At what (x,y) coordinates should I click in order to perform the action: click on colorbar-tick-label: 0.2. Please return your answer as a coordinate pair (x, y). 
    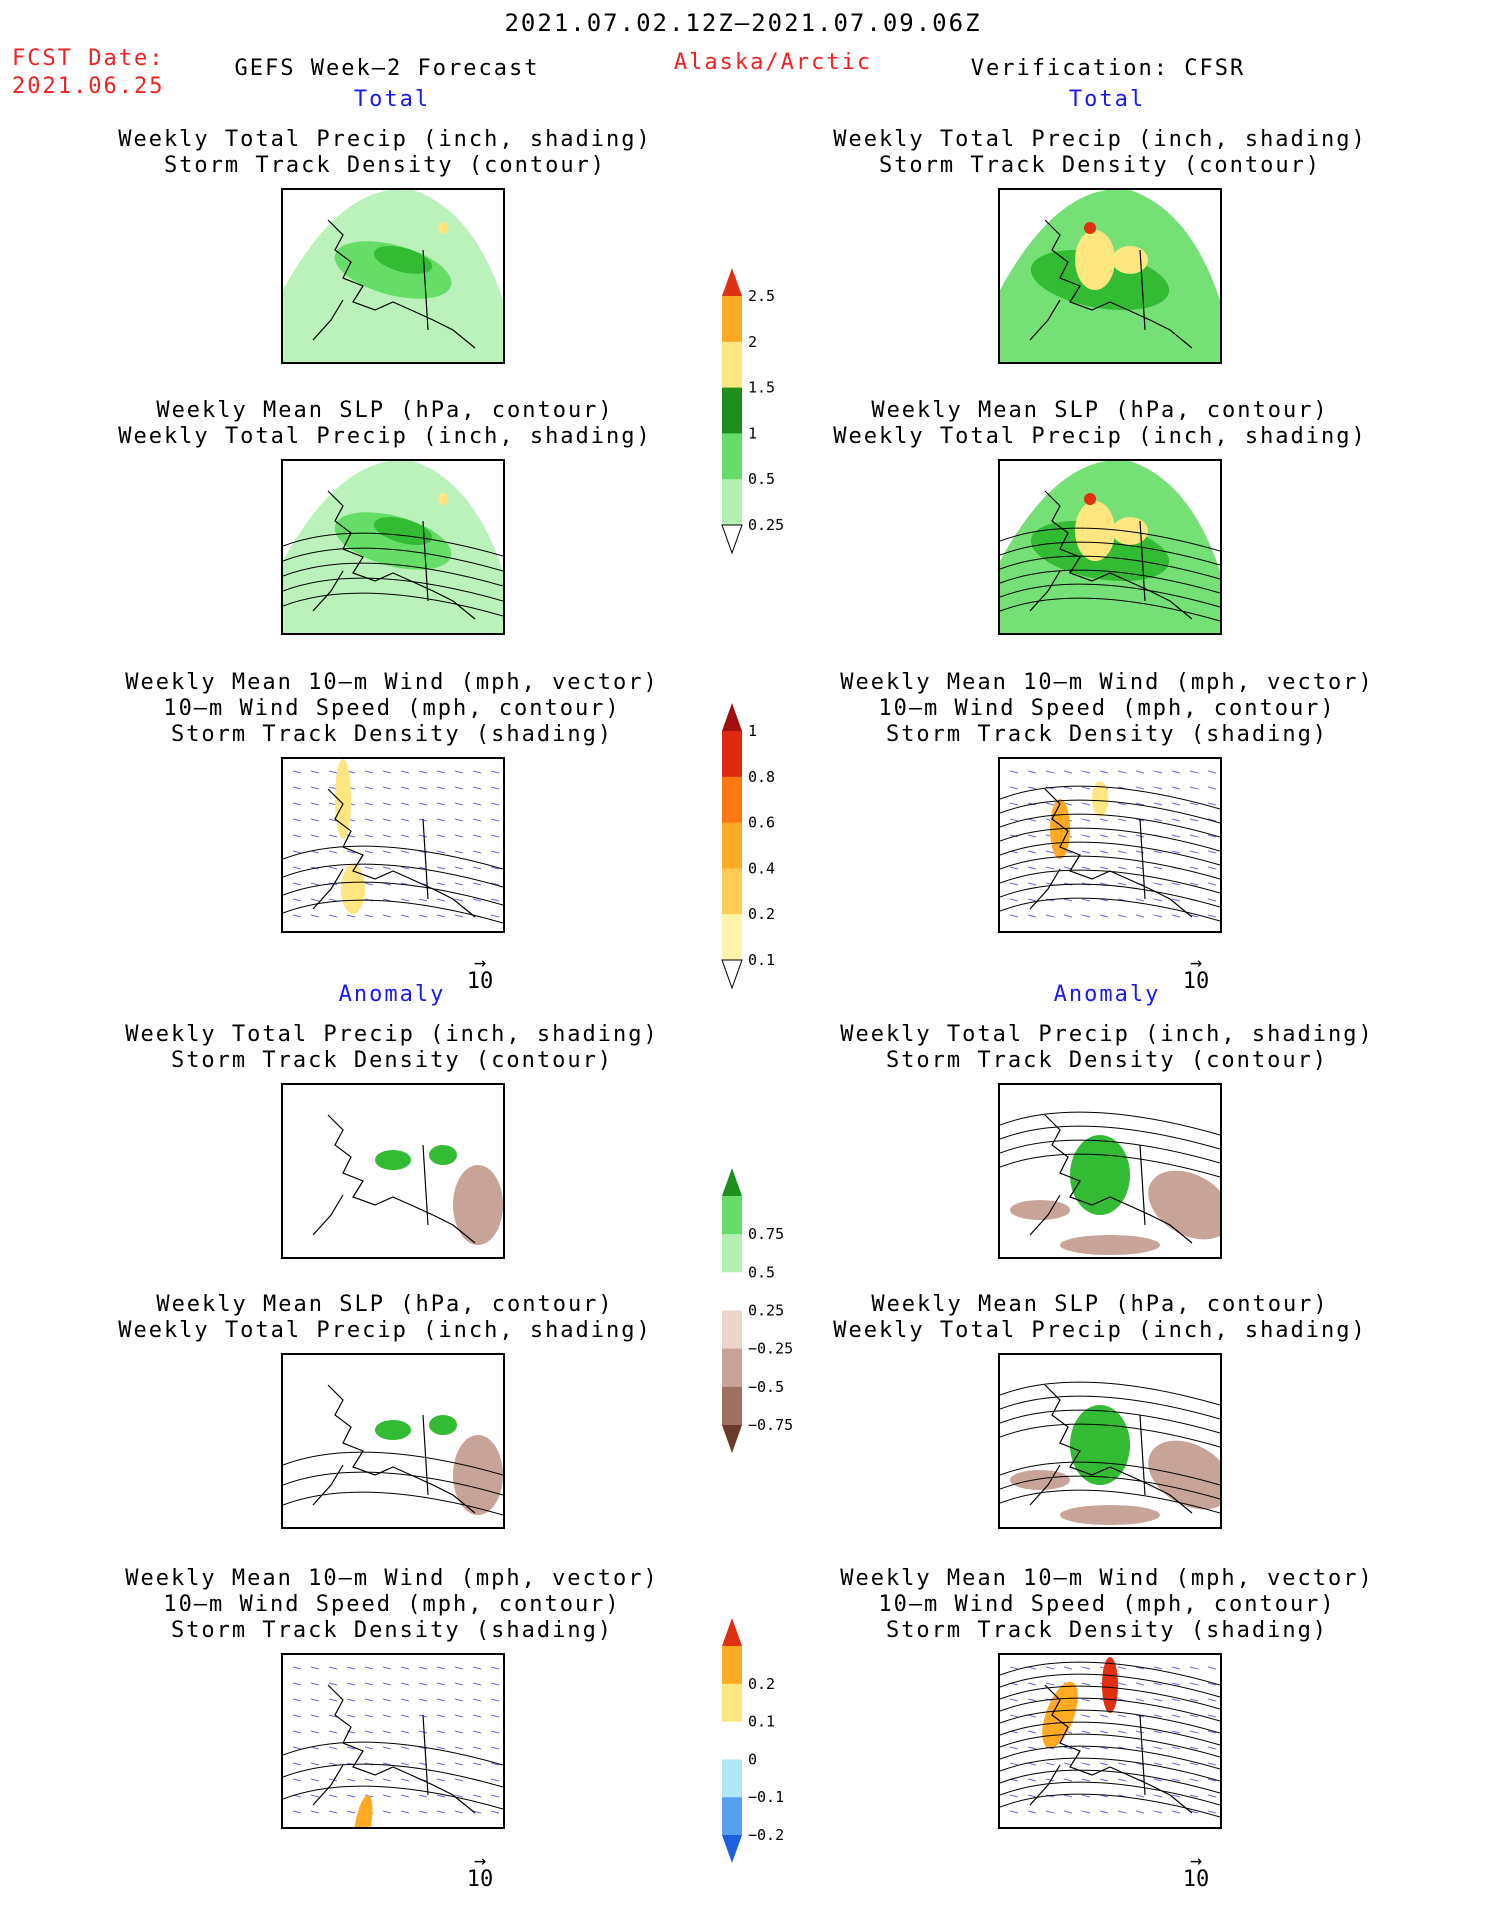
    Looking at the image, I should click on (761, 914).